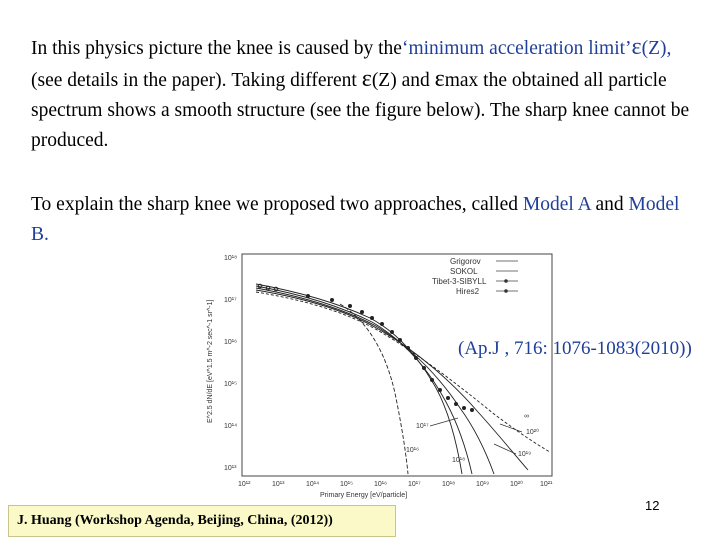  What do you see at coordinates (556, 204) in the screenshot?
I see `model-a-text: Model A` at bounding box center [556, 204].